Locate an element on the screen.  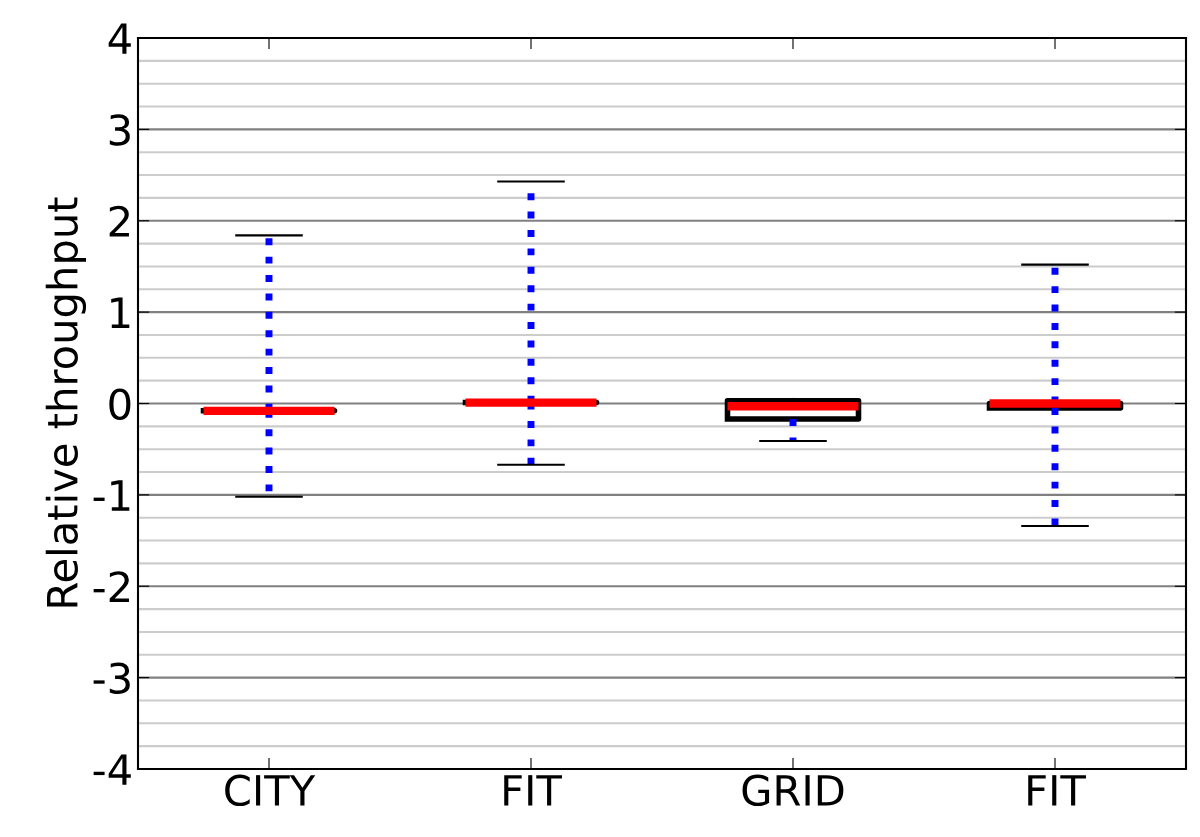
y-tick-label: -2 is located at coordinates (111, 587).